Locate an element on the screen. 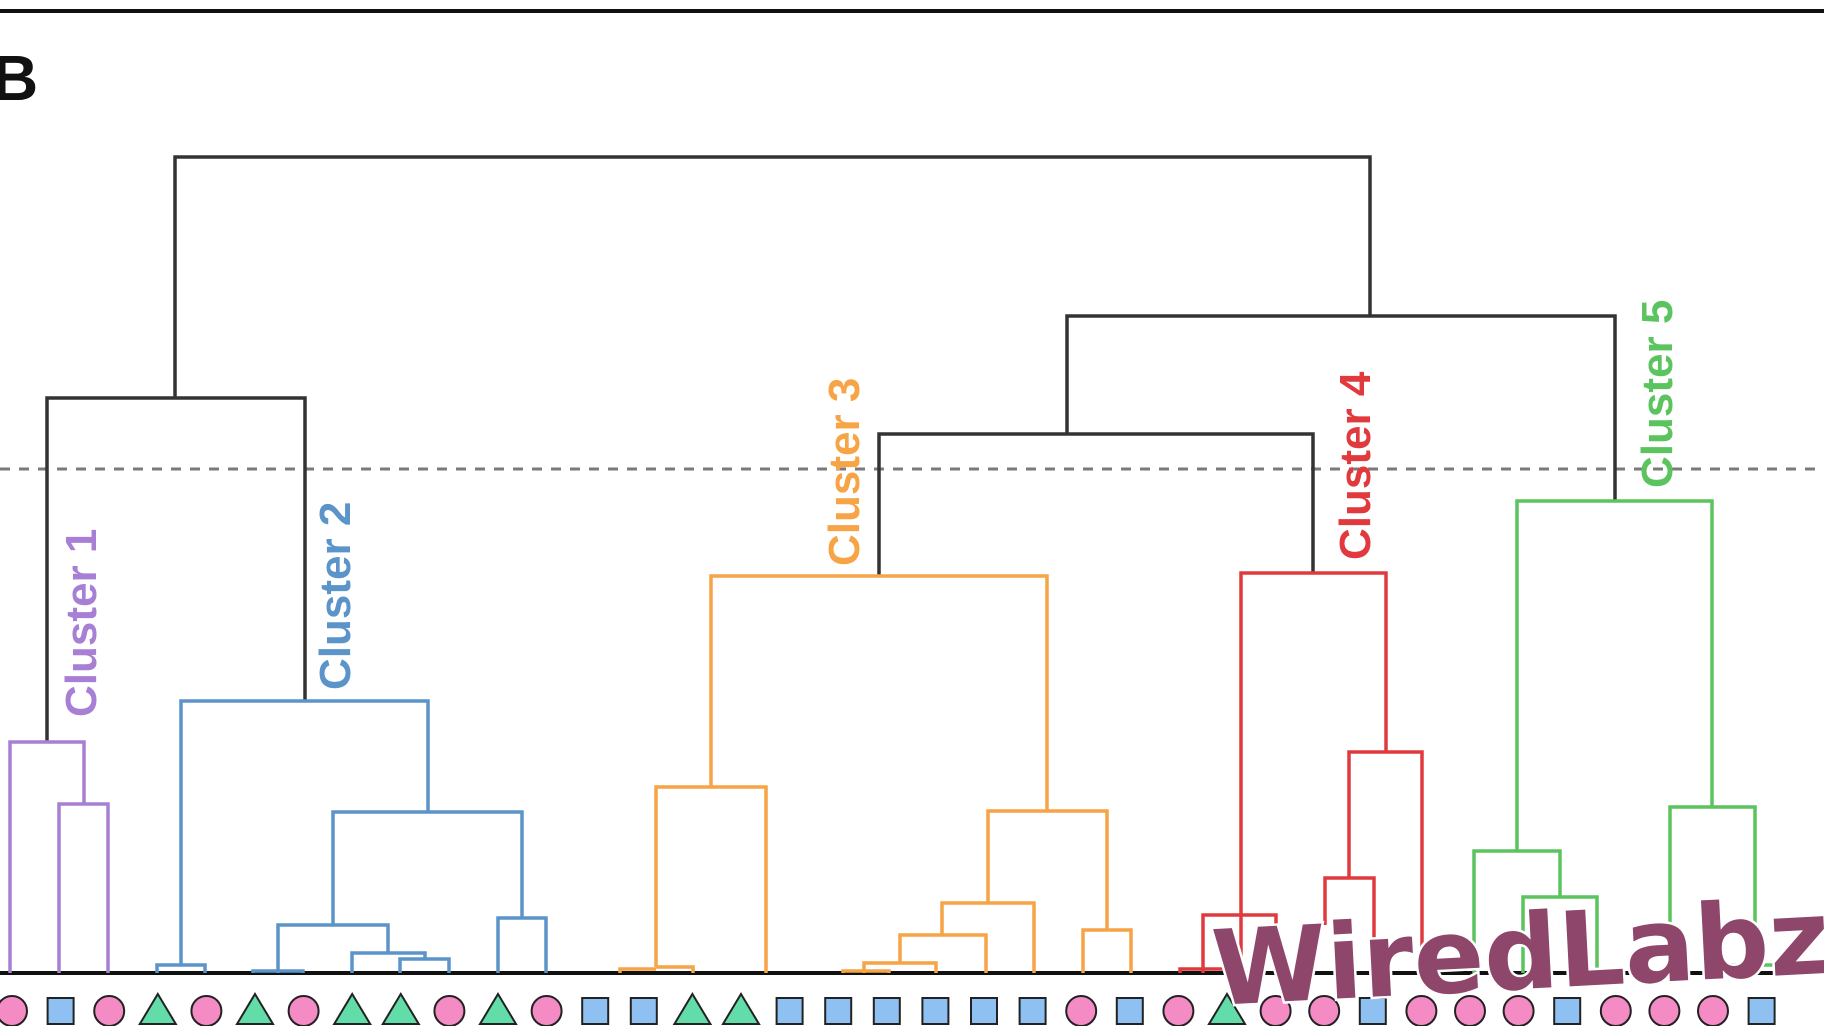 The width and height of the screenshot is (1824, 1026). cluster-4-branches is located at coordinates (1301, 772).